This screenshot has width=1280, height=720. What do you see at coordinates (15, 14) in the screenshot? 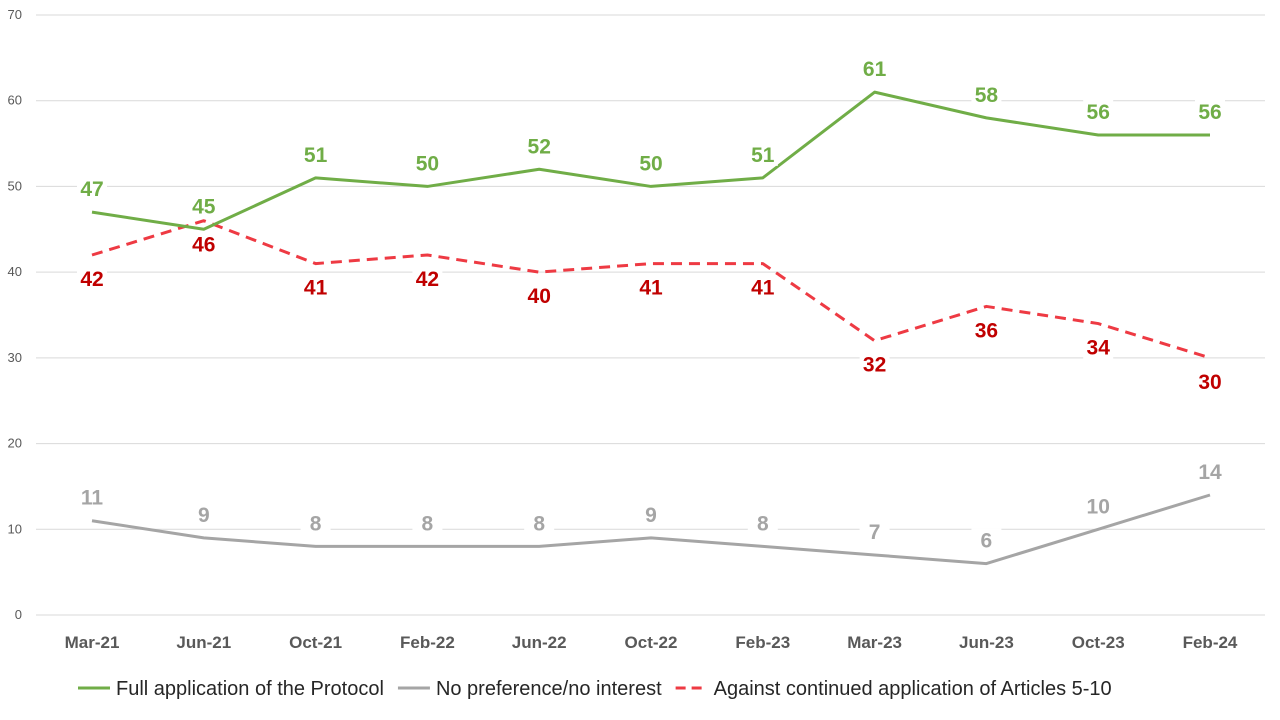
I see `y-tick-label: 70` at bounding box center [15, 14].